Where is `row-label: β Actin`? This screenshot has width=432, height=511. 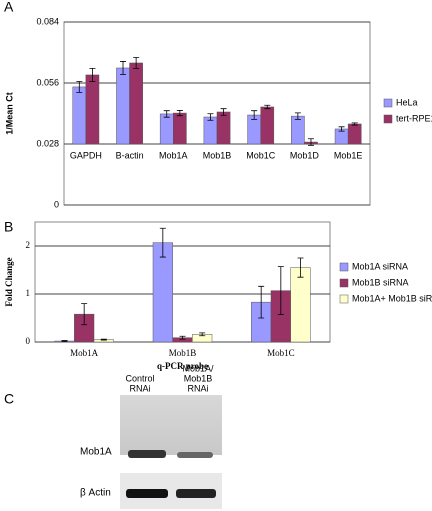 row-label: β Actin is located at coordinates (95, 493).